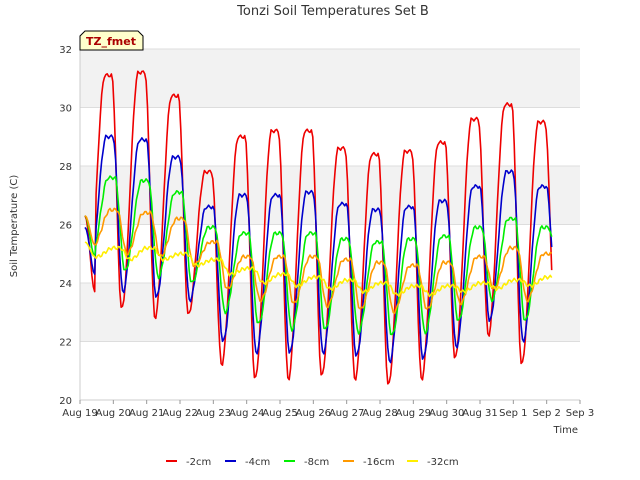 Image resolution: width=640 pixels, height=480 pixels. I want to click on badge: TZ_fmet, so click(111, 40).